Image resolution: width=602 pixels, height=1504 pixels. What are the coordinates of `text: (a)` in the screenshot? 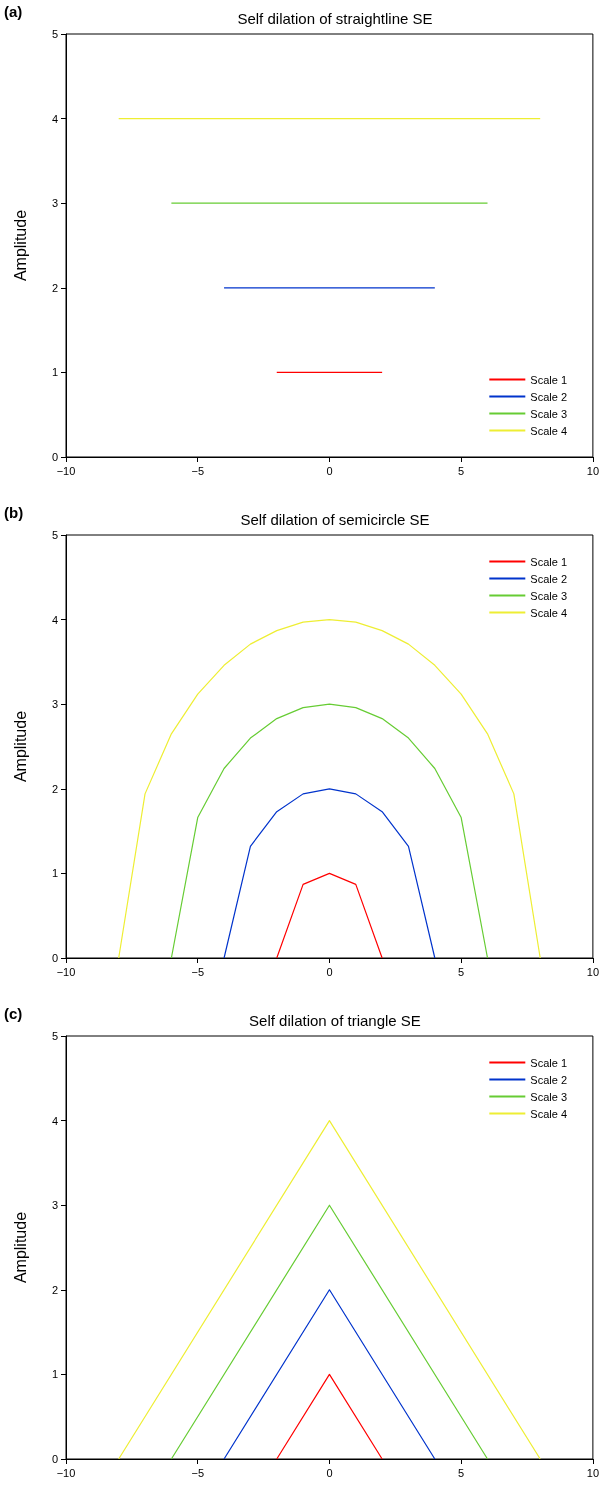 It's located at (13, 11).